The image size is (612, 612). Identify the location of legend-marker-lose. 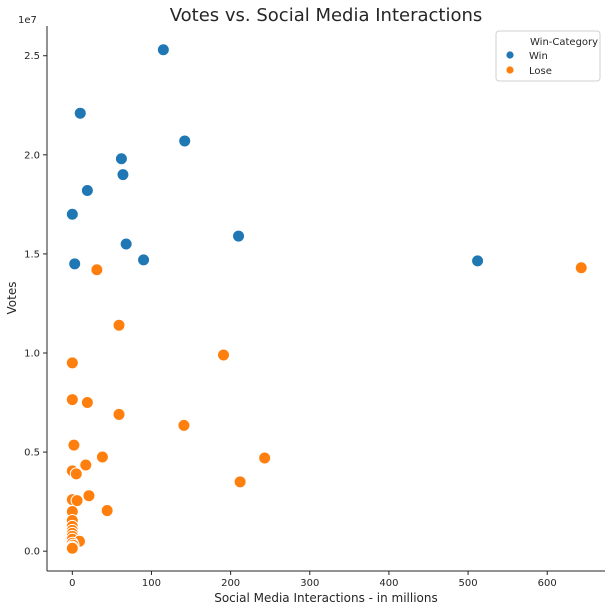
(510, 70).